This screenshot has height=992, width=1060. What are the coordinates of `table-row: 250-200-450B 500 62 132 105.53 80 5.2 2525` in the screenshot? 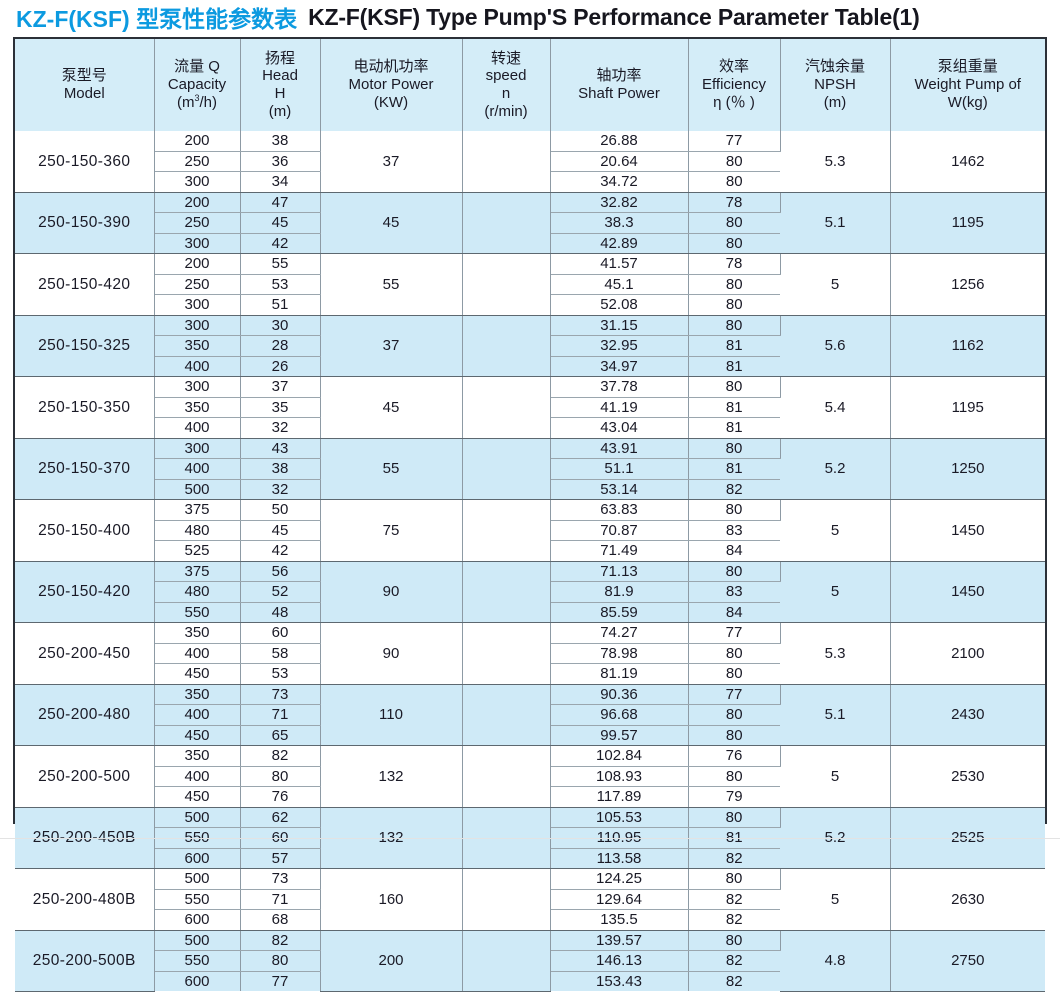 It's located at (530, 838).